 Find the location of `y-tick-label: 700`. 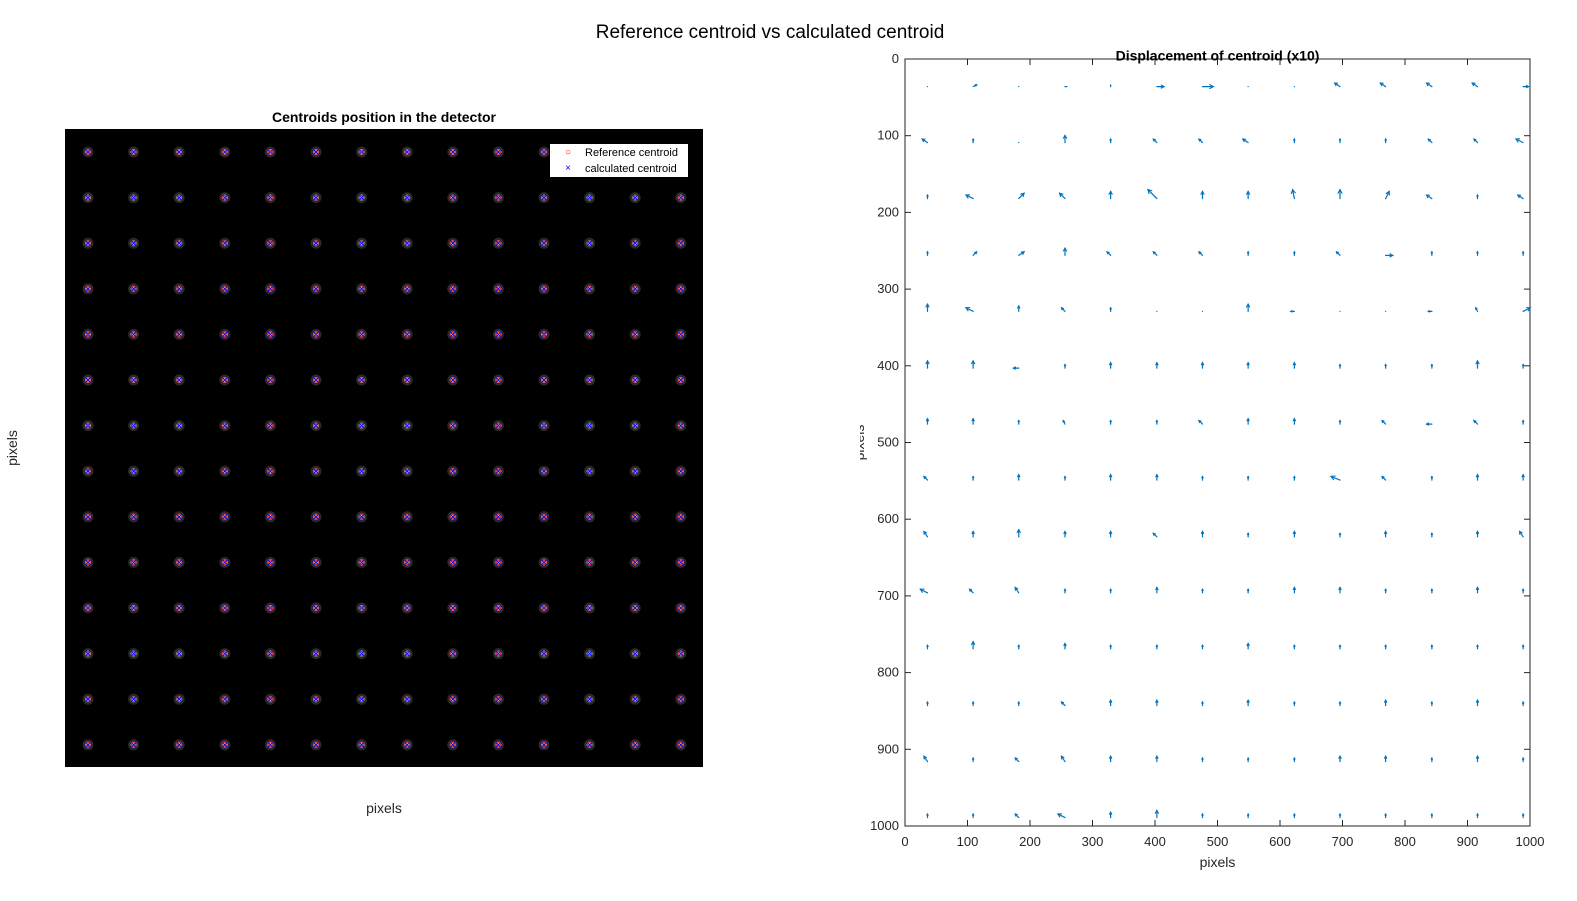

y-tick-label: 700 is located at coordinates (888, 595).